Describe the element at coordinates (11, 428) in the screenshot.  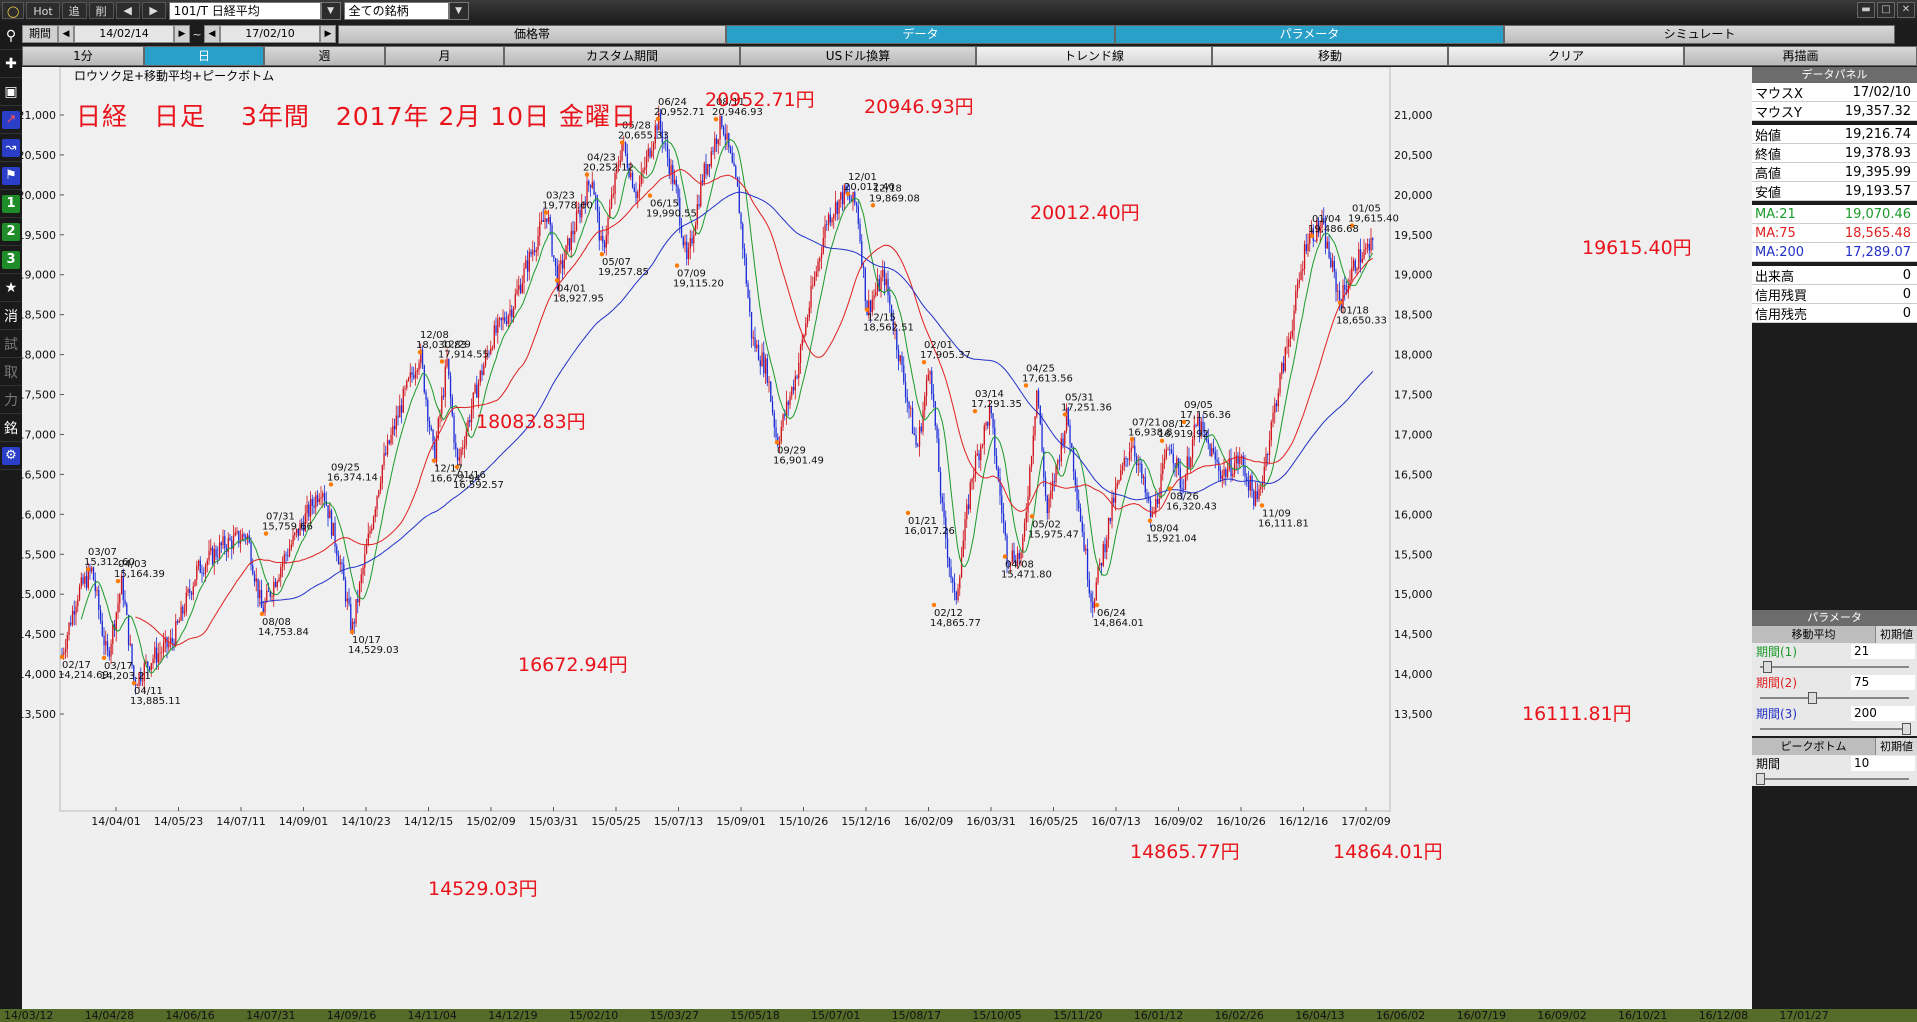
I see `symbol-button: 銘` at that location.